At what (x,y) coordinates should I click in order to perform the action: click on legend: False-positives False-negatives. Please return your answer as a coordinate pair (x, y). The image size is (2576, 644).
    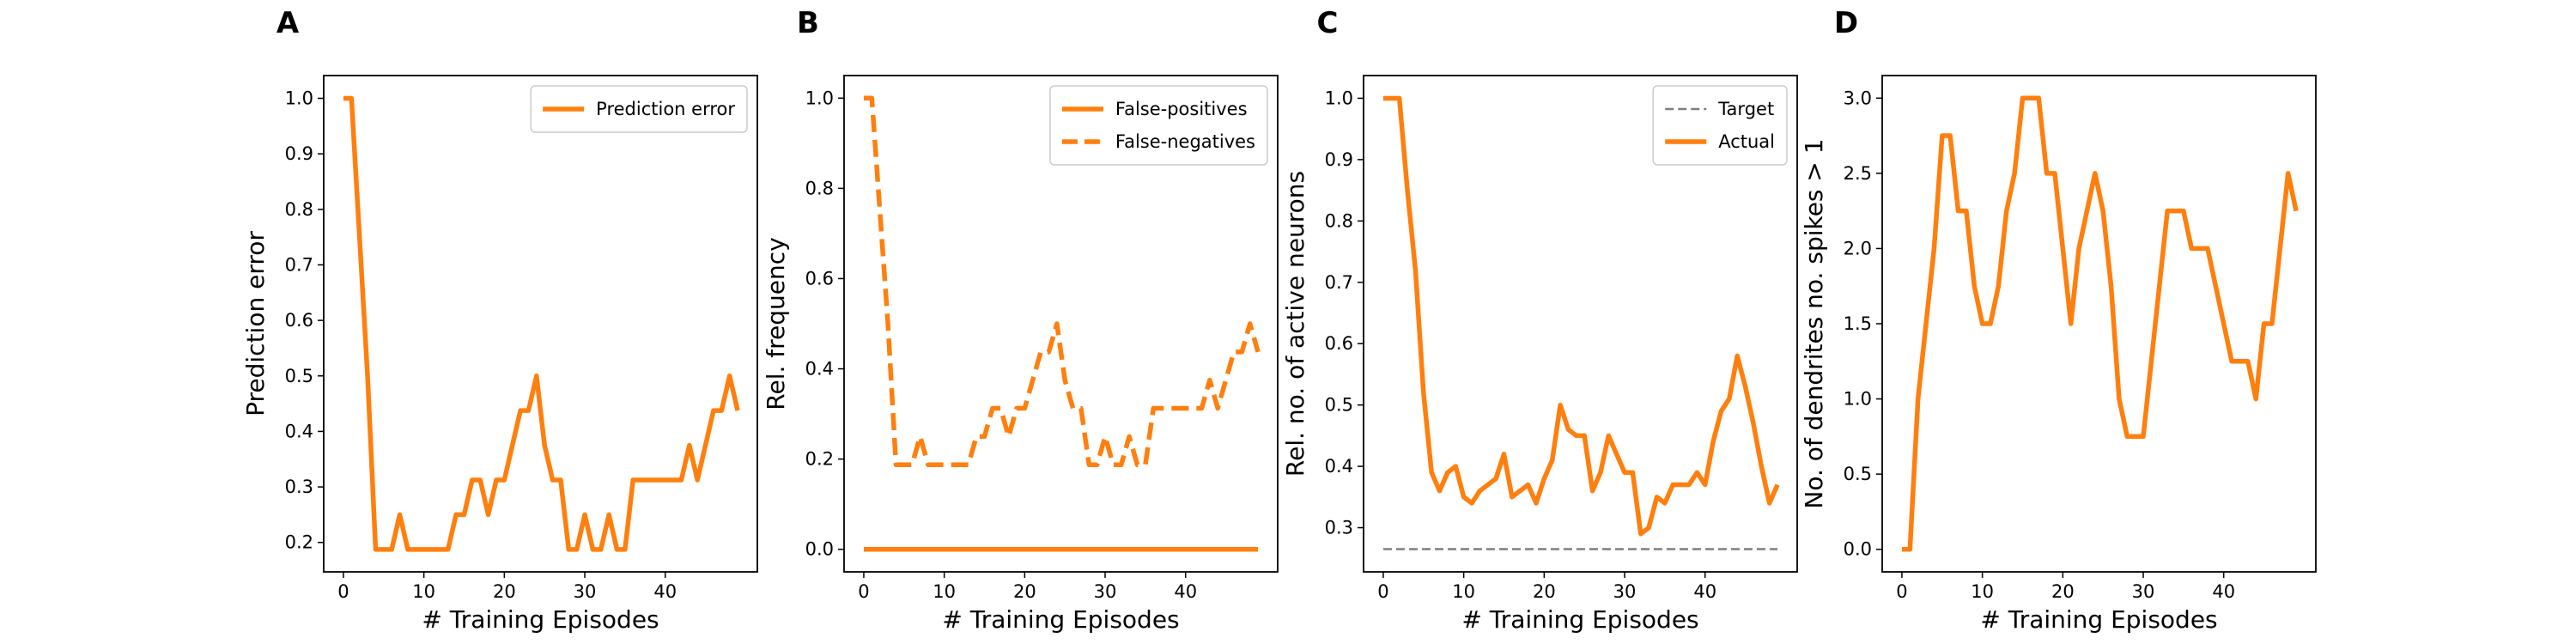
    Looking at the image, I should click on (1158, 126).